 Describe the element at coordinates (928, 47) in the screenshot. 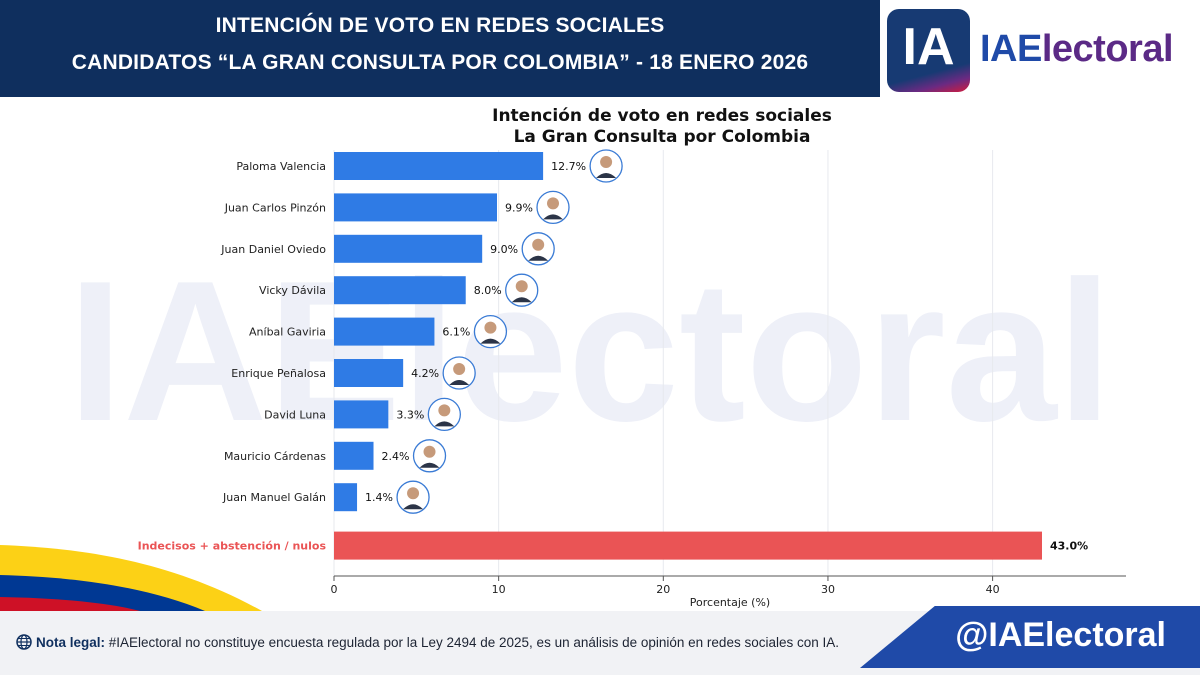

I see `logo-mark: IA` at that location.